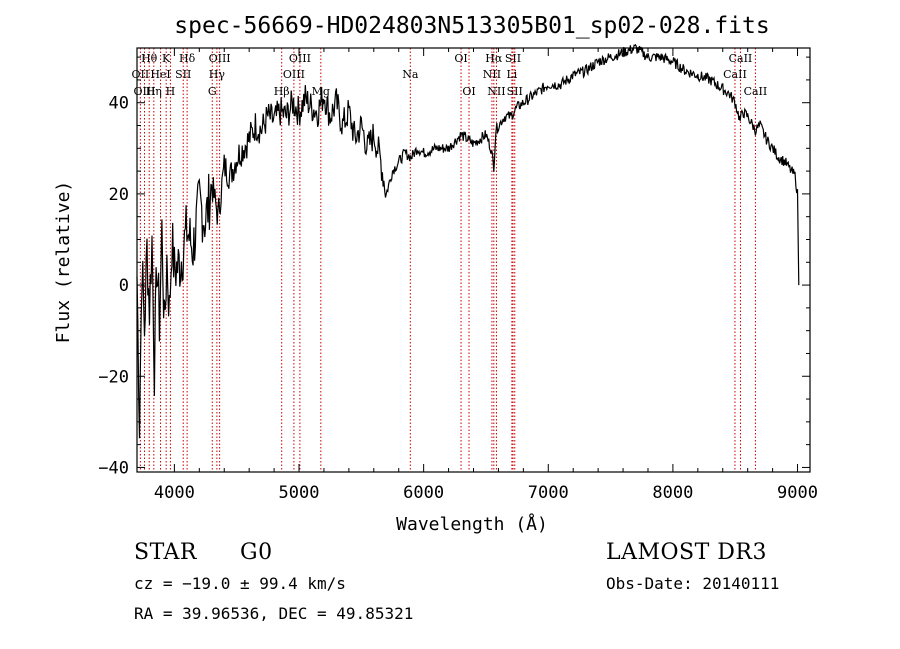 This screenshot has width=900, height=649. What do you see at coordinates (548, 493) in the screenshot?
I see `x-tick-label: 7000` at bounding box center [548, 493].